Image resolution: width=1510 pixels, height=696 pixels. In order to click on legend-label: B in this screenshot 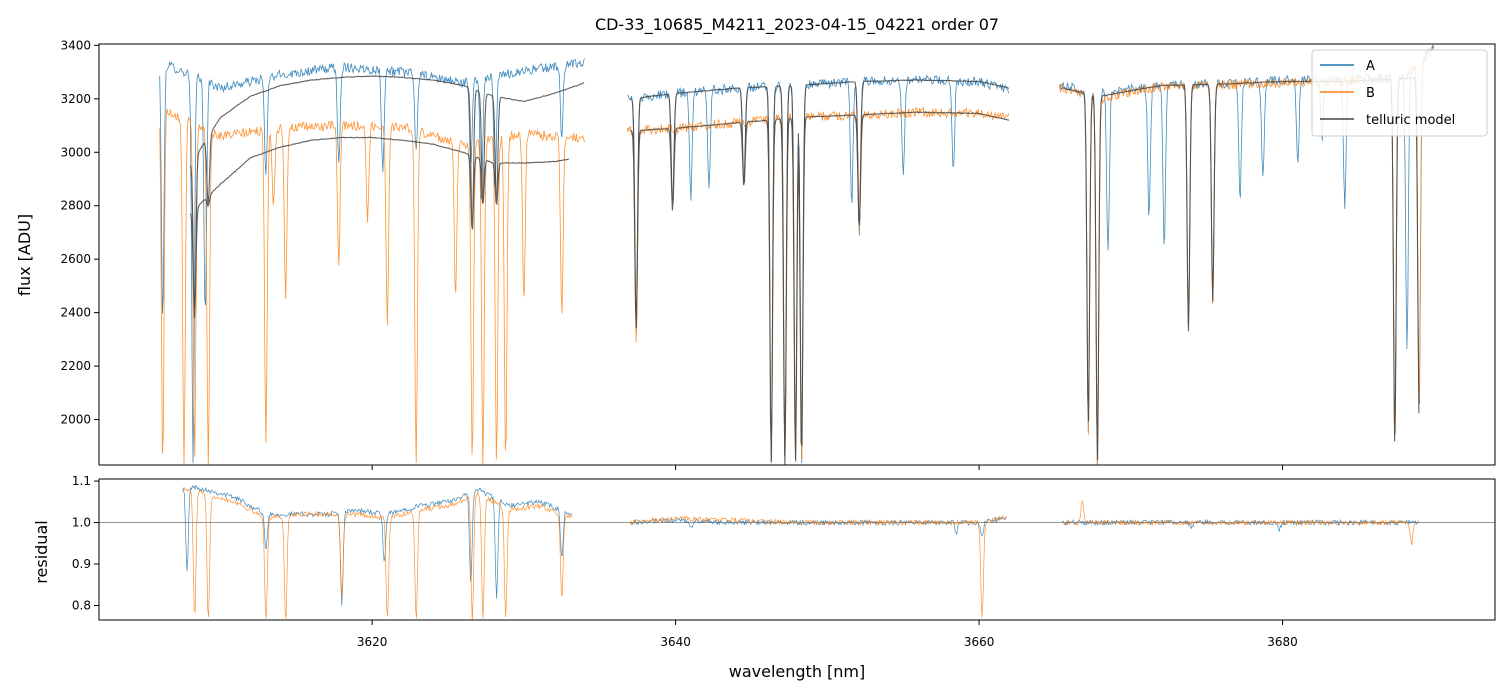, I will do `click(1370, 93)`.